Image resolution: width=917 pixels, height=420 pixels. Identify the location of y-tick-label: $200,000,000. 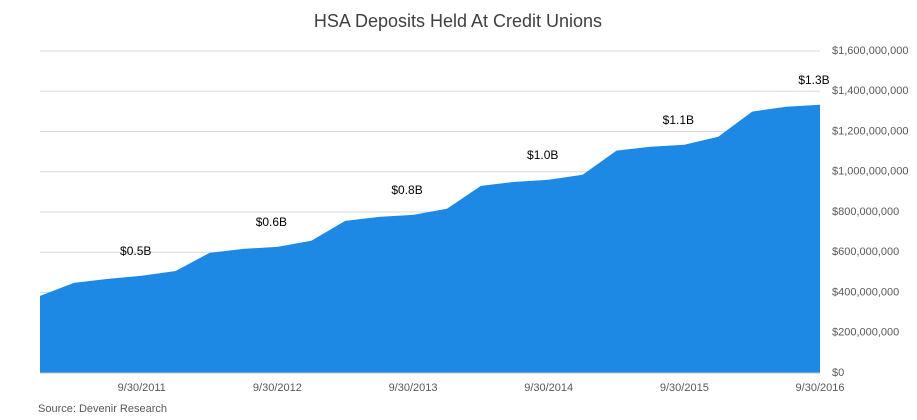
(865, 333).